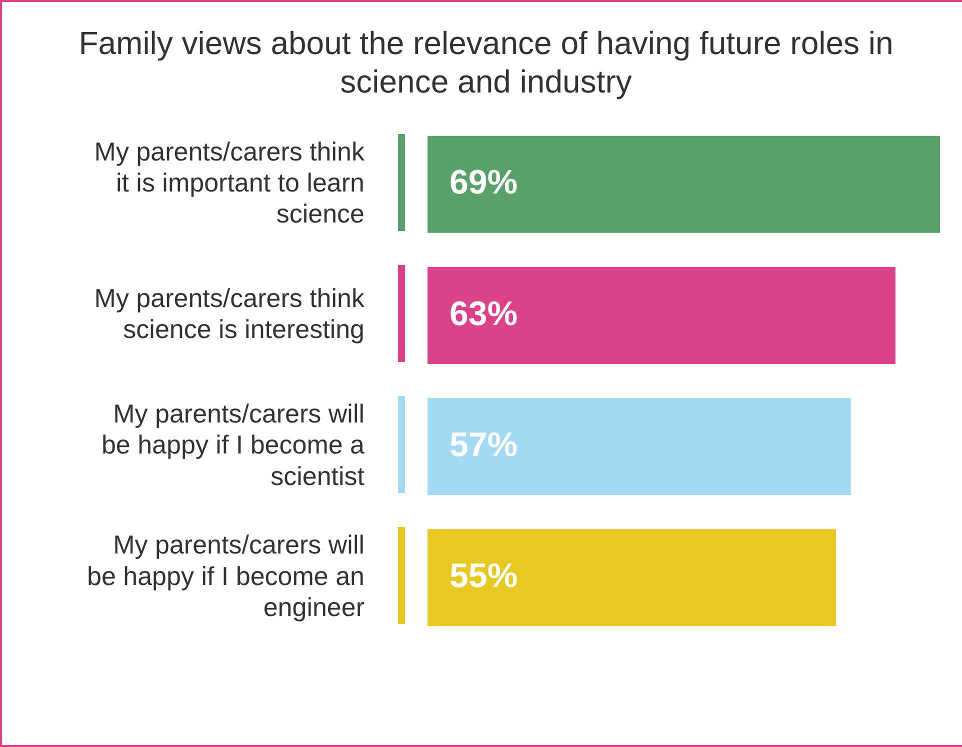 This screenshot has width=962, height=747. Describe the element at coordinates (230, 182) in the screenshot. I see `y-tick-label: My parents/carers think it is important to learn science` at that location.